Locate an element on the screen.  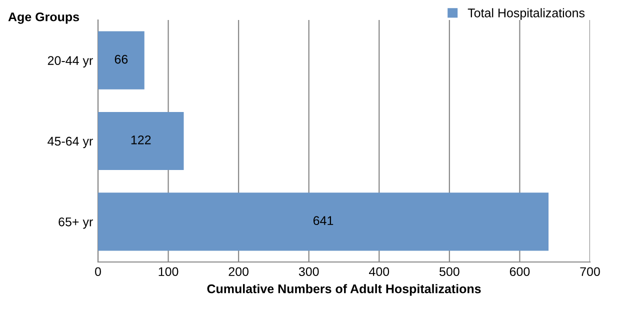
y-axis-title: Age Groups is located at coordinates (44, 18).